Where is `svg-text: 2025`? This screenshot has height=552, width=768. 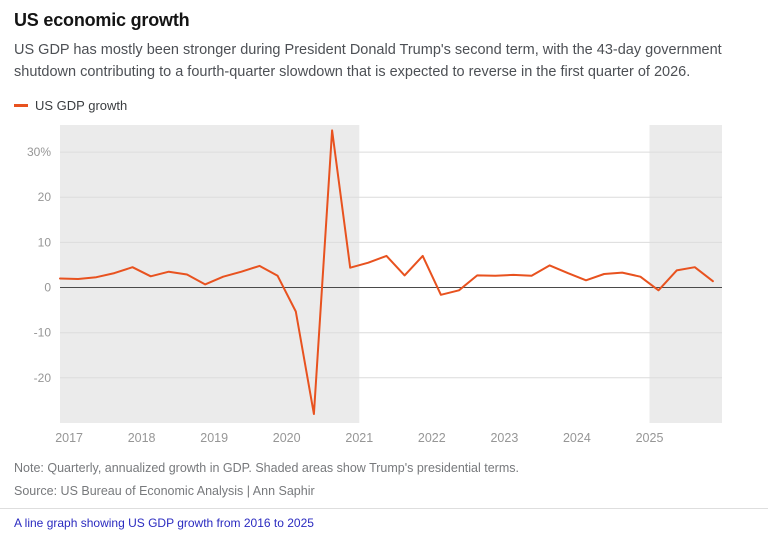 svg-text: 2025 is located at coordinates (650, 438).